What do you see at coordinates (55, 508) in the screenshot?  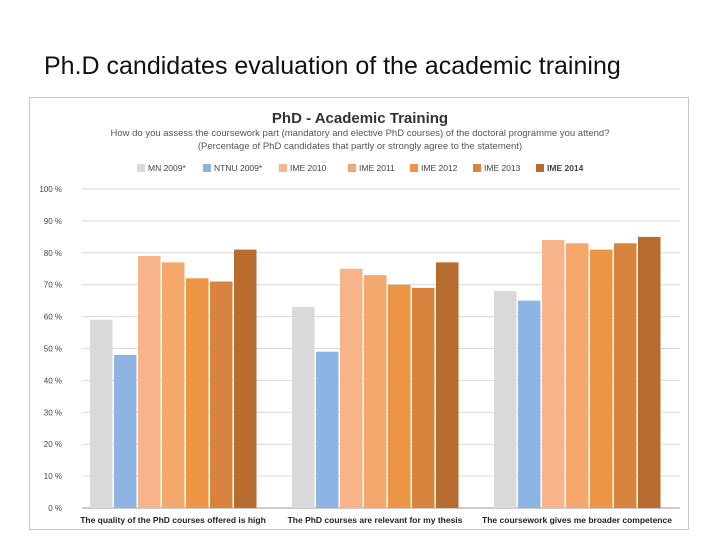 I see `y-tick-label: 0 %` at bounding box center [55, 508].